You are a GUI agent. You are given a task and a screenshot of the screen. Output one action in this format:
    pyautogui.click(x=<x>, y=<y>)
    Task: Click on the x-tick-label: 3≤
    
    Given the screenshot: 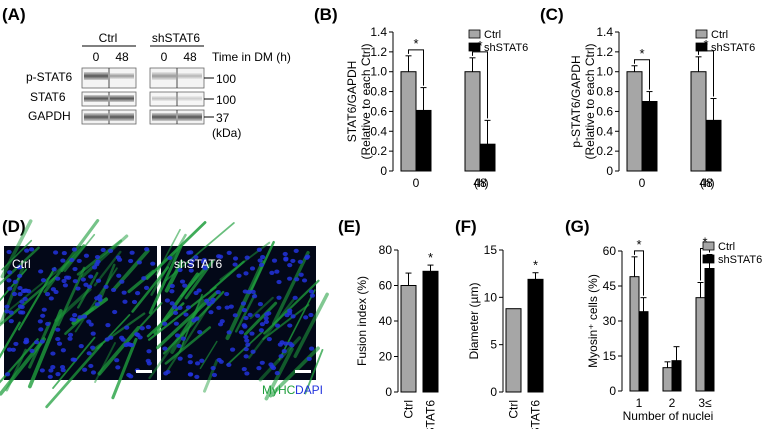 What is the action you would take?
    pyautogui.click(x=705, y=403)
    